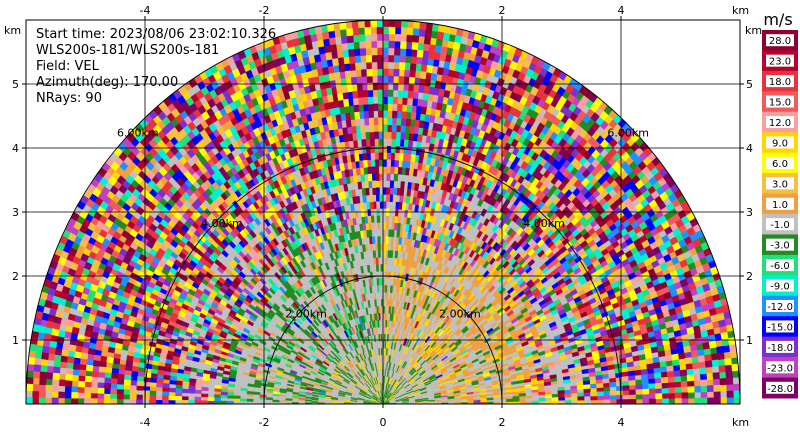  I want to click on y-tick-label-left: 3, so click(15, 212).